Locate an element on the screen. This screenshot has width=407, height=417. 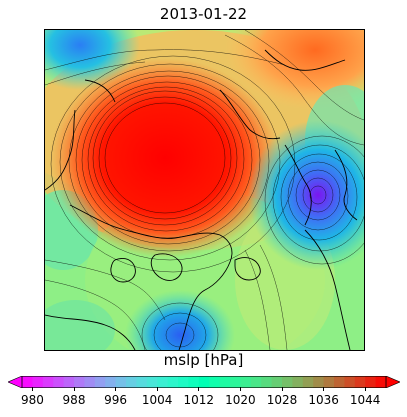
colorbar is located at coordinates (204, 381).